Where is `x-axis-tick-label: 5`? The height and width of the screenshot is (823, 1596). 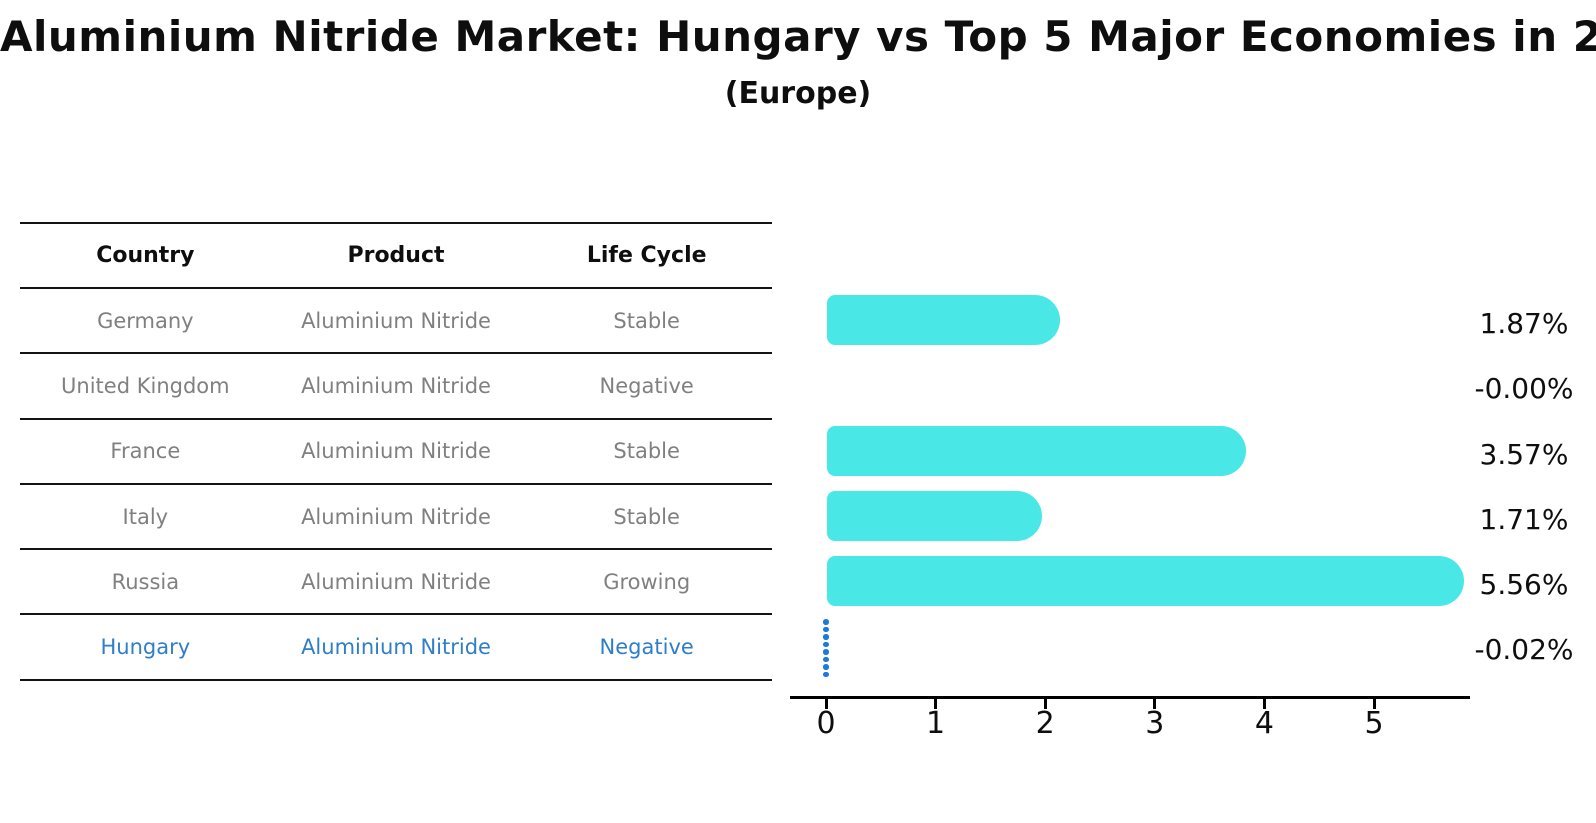 x-axis-tick-label: 5 is located at coordinates (1374, 723).